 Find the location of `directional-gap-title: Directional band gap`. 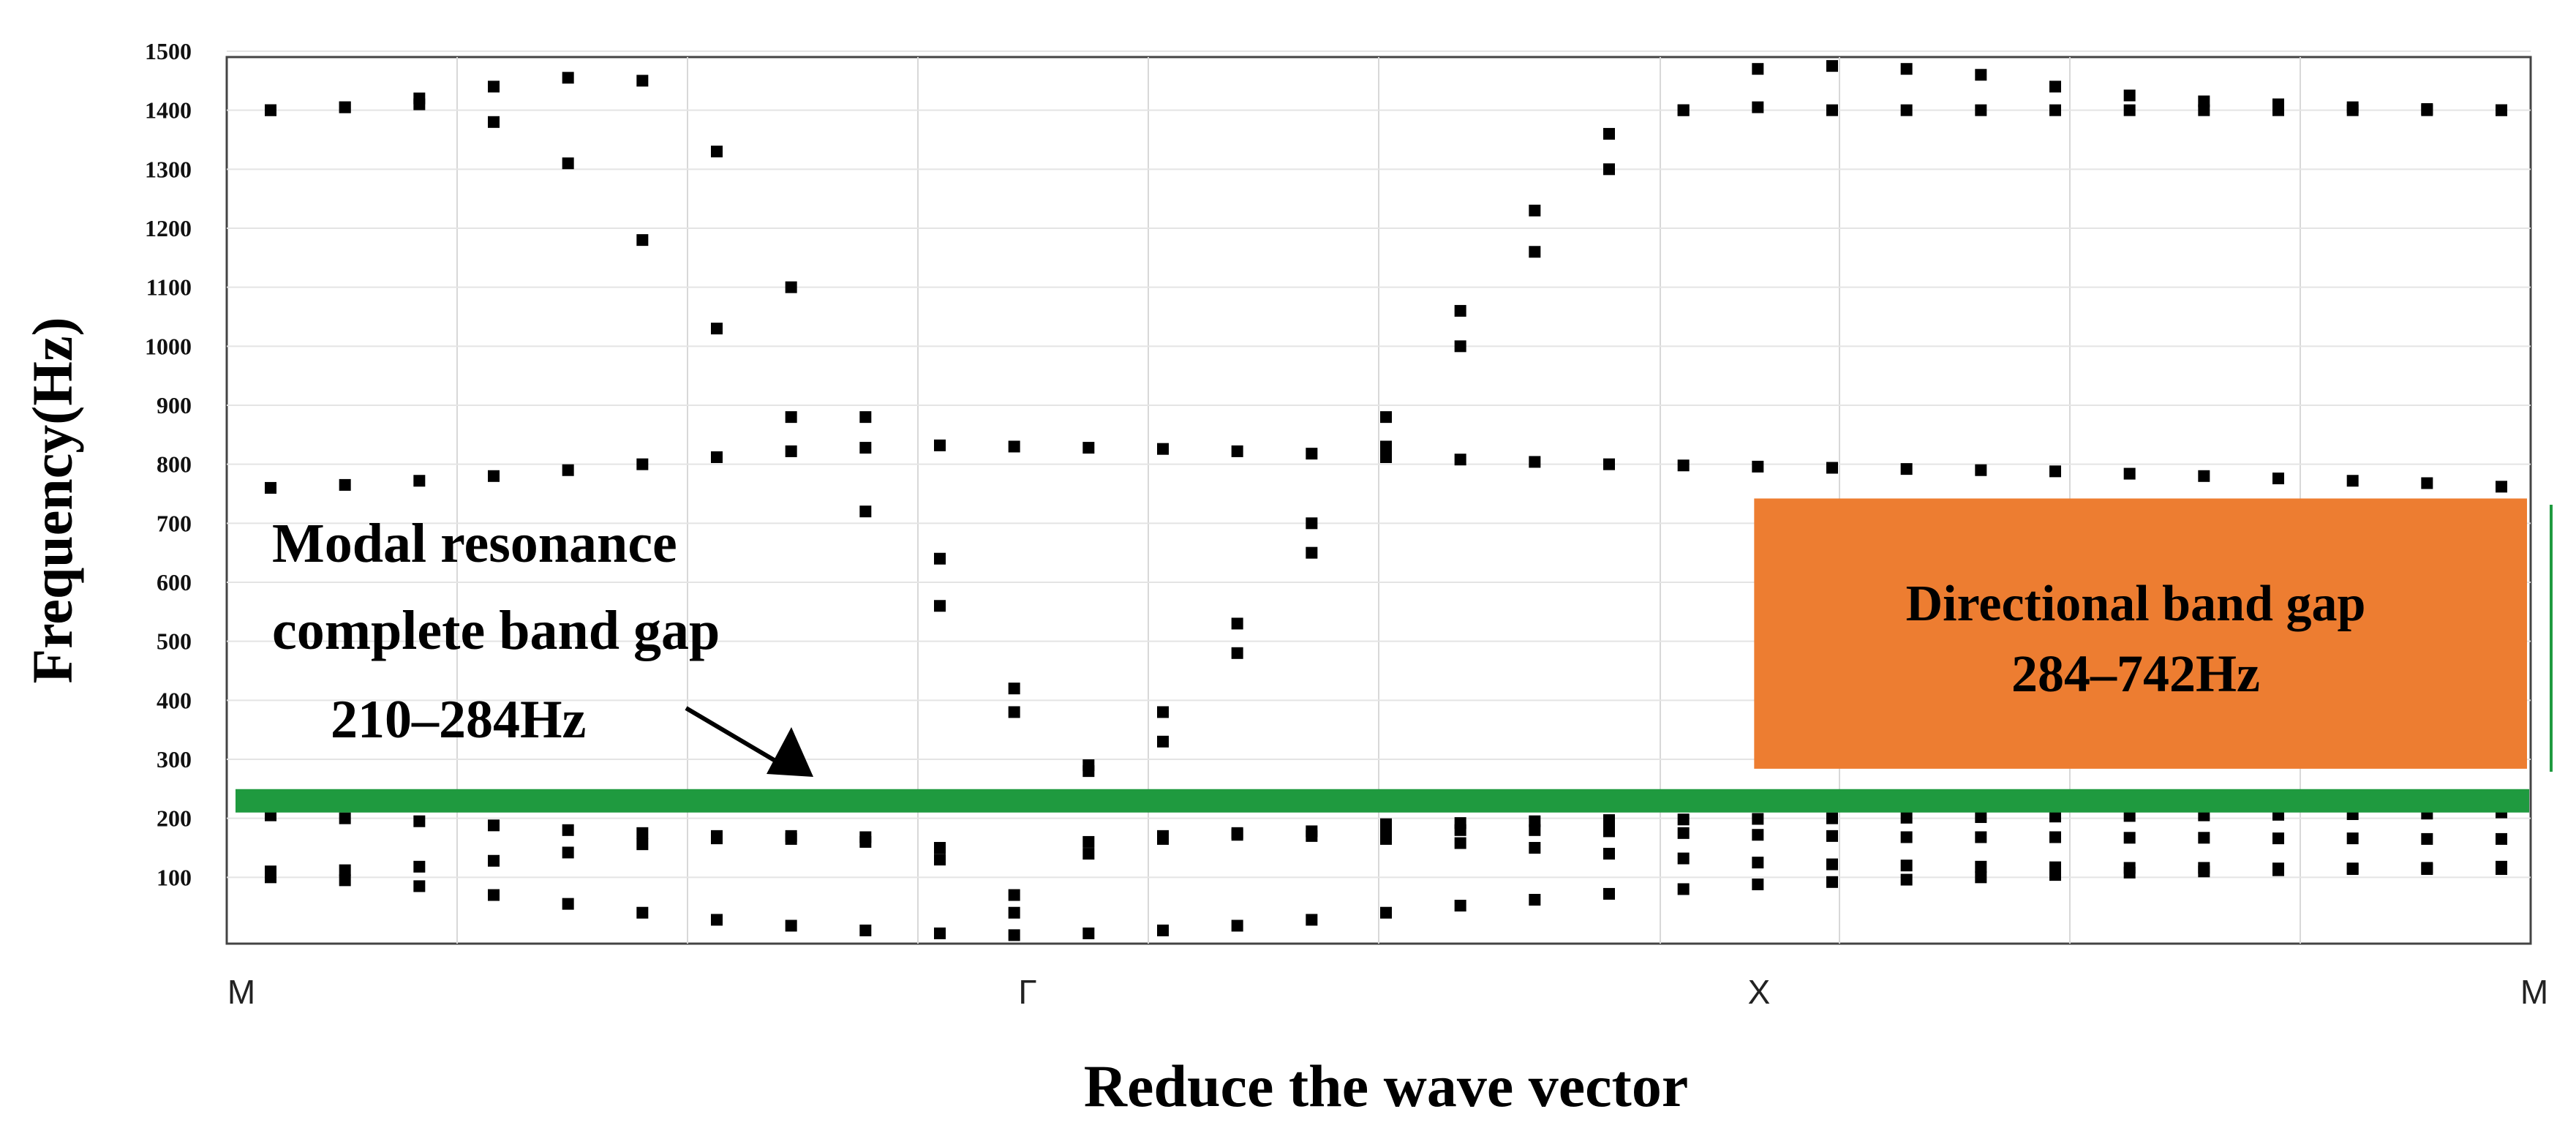

directional-gap-title: Directional band gap is located at coordinates (2136, 604).